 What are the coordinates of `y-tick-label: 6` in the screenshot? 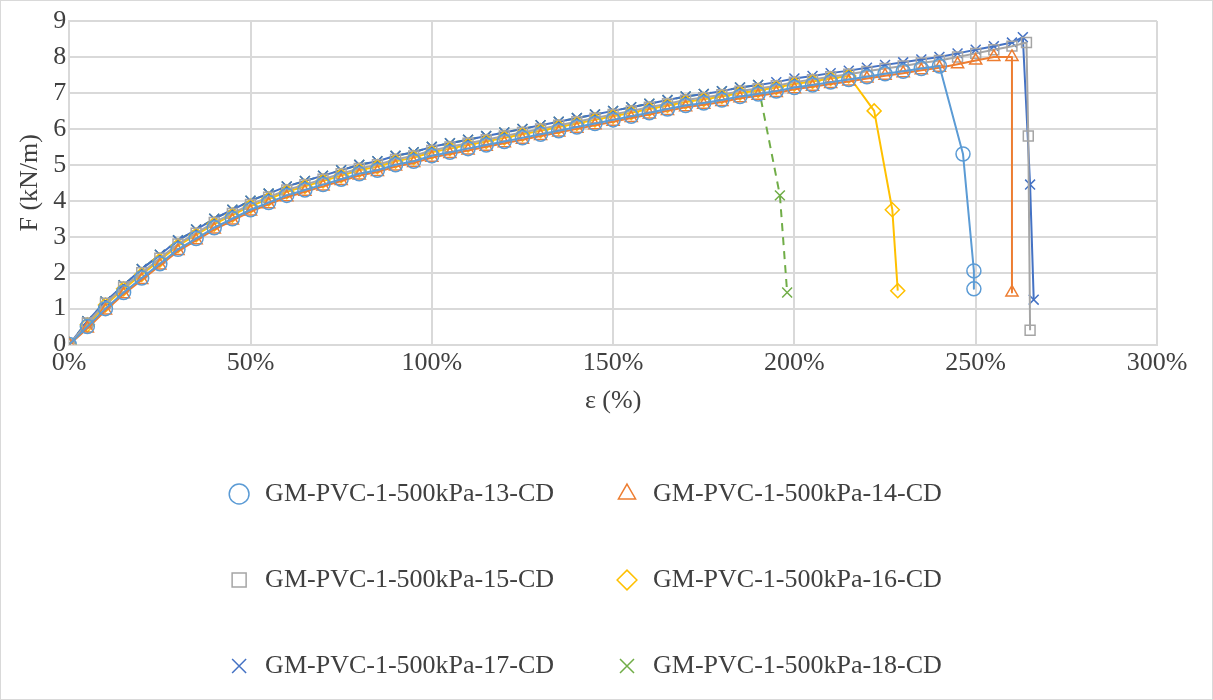 It's located at (60, 127).